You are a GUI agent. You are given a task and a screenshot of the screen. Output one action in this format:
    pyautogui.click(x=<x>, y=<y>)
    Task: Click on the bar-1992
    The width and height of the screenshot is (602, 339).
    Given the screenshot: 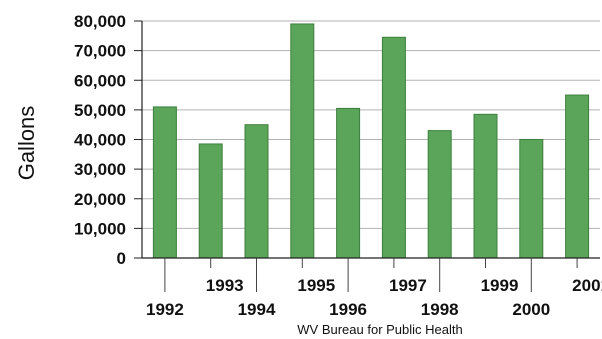 What is the action you would take?
    pyautogui.click(x=164, y=182)
    